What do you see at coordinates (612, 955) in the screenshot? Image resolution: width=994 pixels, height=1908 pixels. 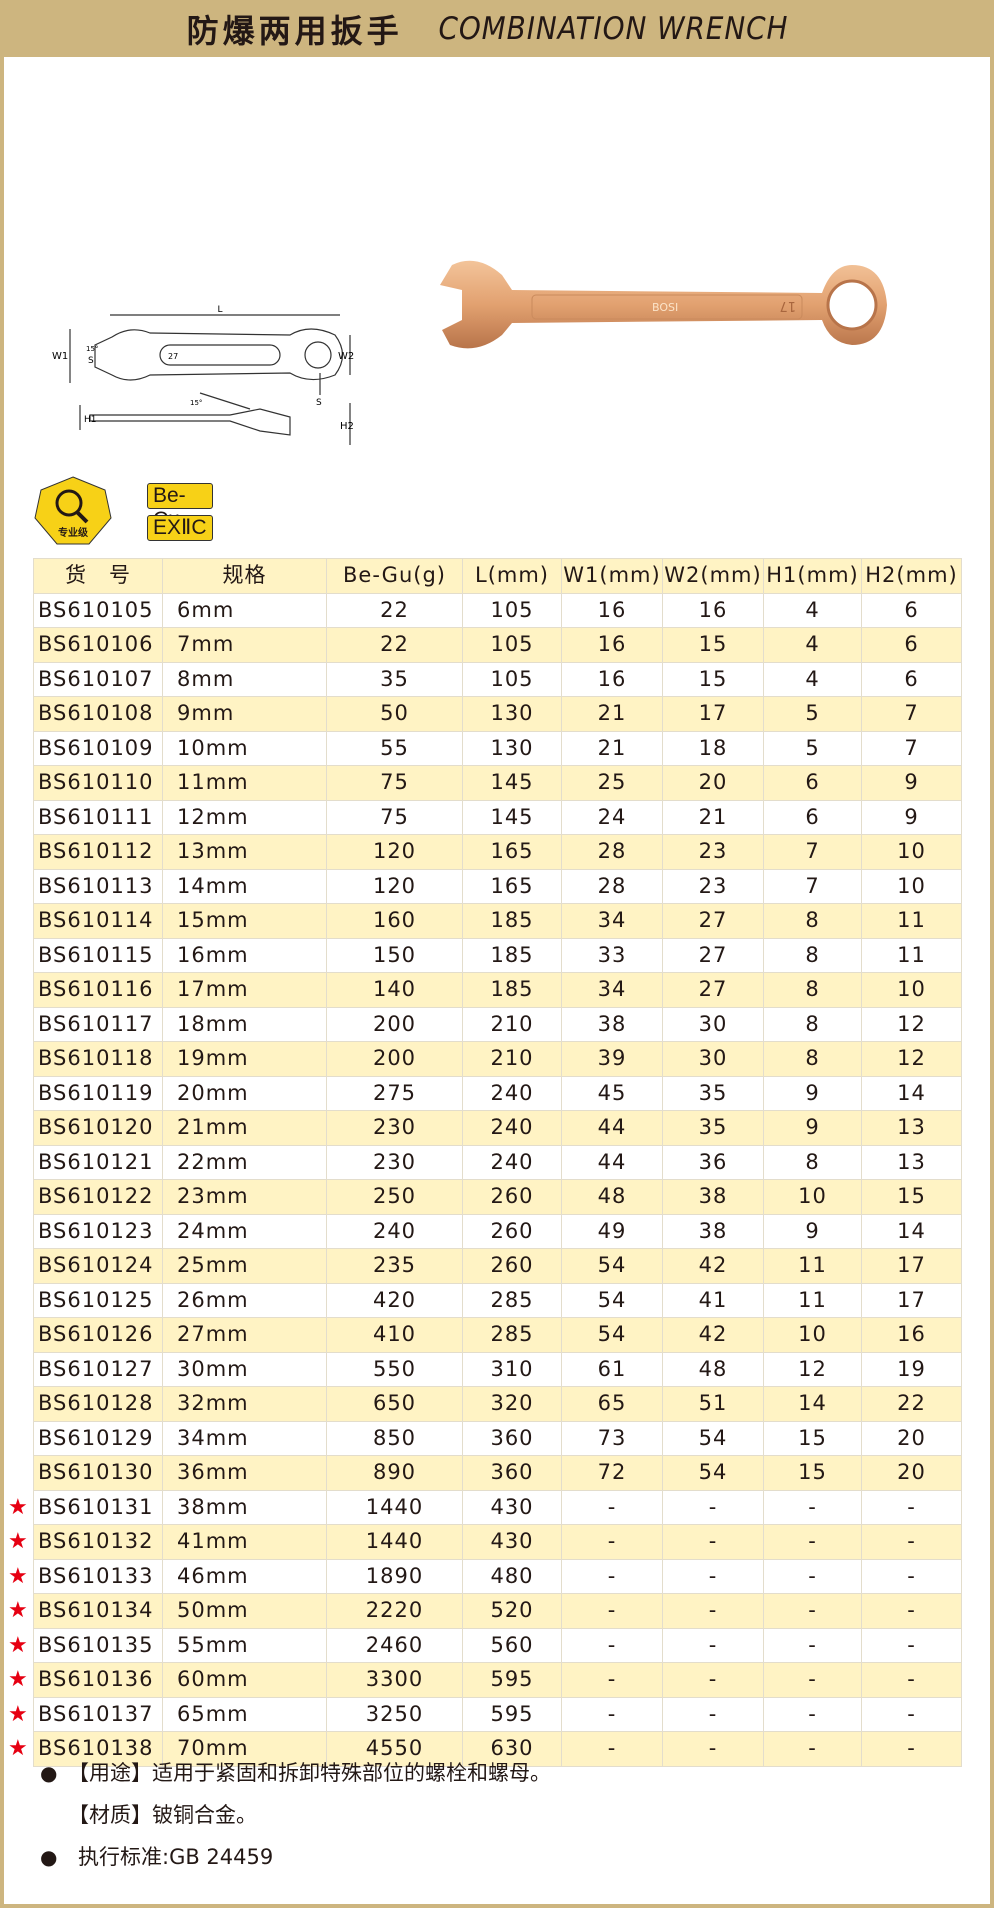 I see `w1-cell: 33` at bounding box center [612, 955].